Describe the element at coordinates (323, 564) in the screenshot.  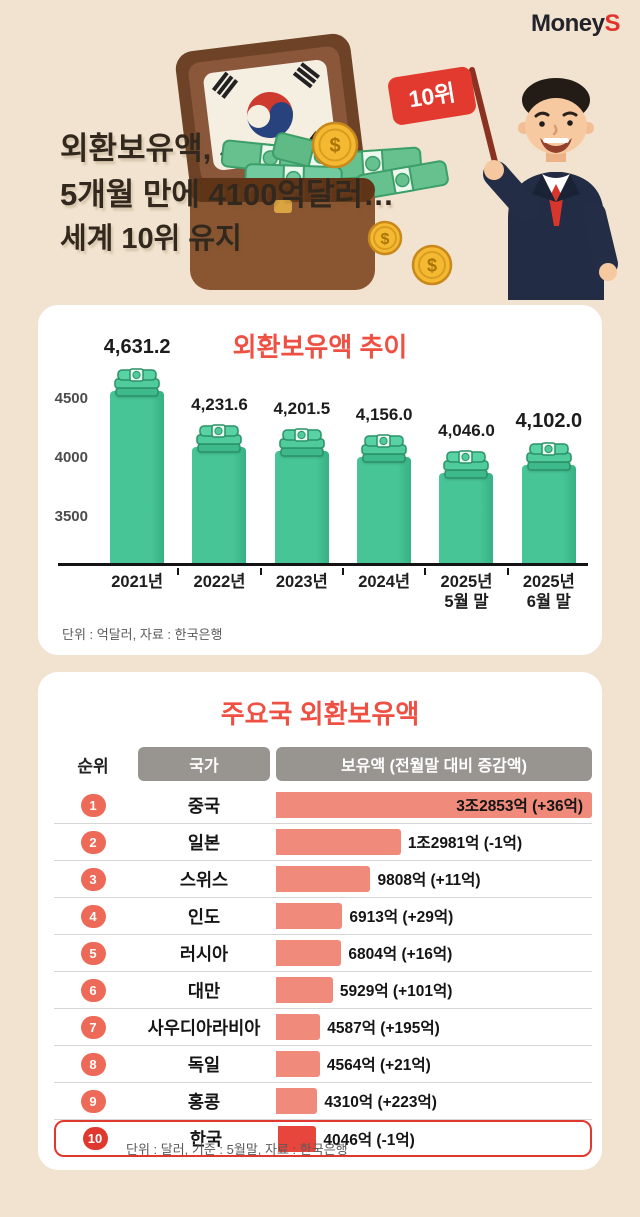
I see `x-axis` at that location.